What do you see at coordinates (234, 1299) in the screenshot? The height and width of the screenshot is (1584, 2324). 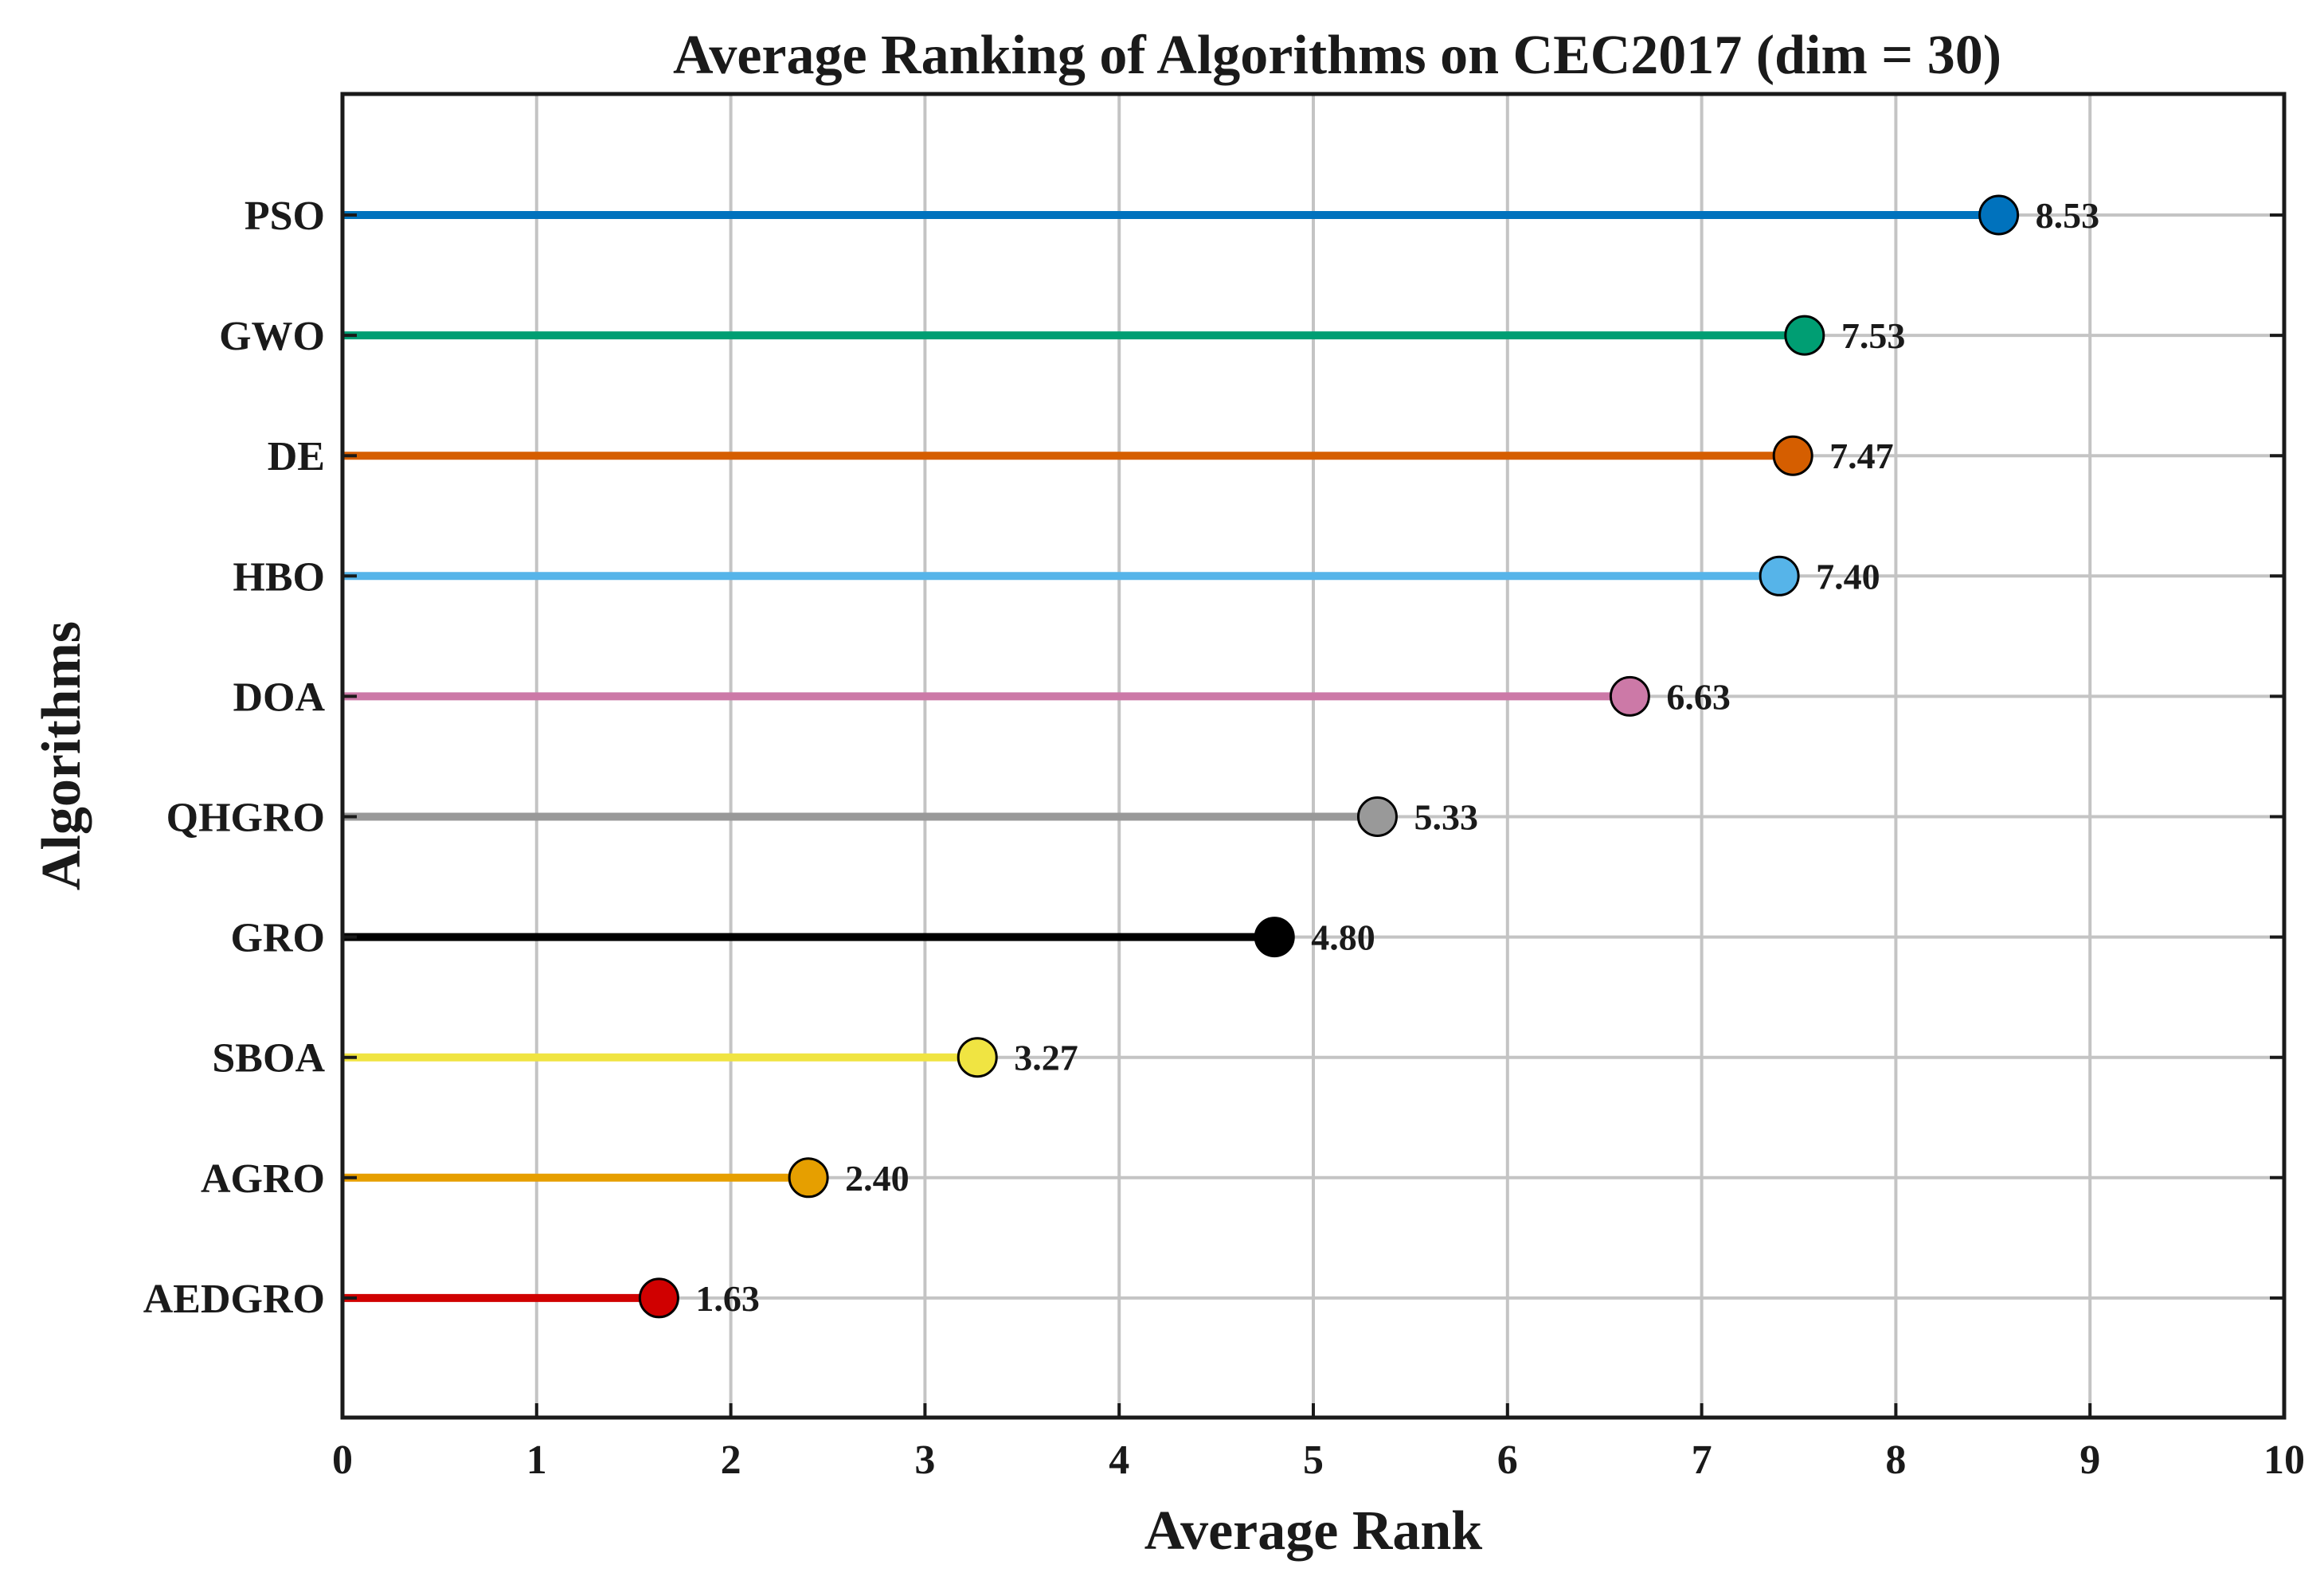 I see `y-tick-label: AEDGRO` at bounding box center [234, 1299].